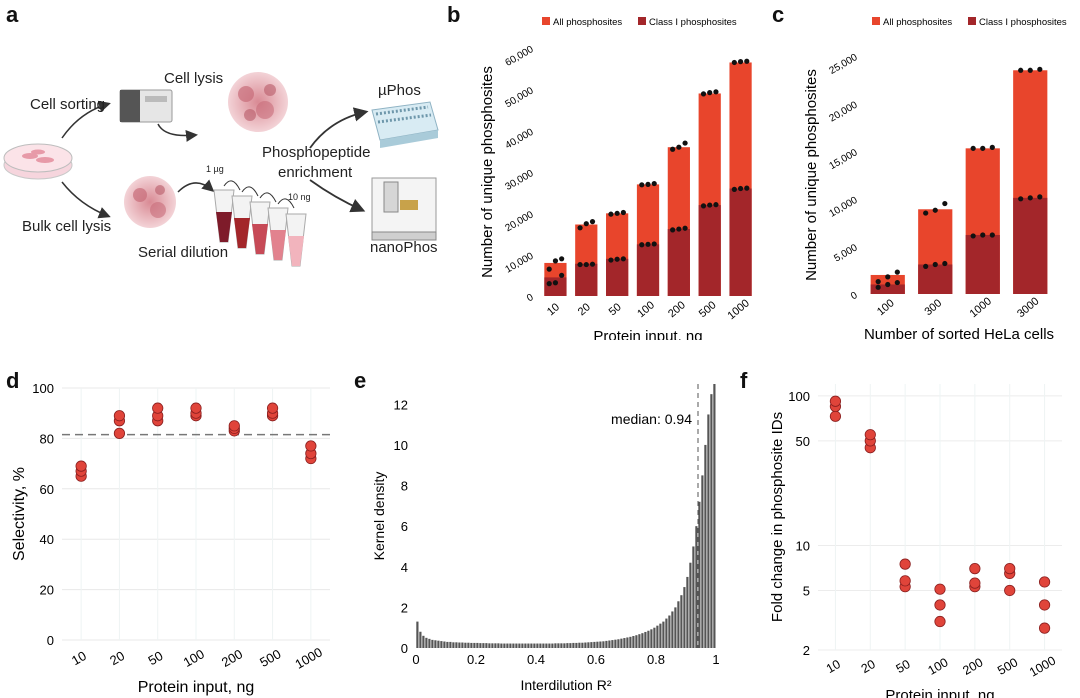 The image size is (1080, 698). What do you see at coordinates (596, 659) in the screenshot?
I see `x-tick-label: 0.6` at bounding box center [596, 659].